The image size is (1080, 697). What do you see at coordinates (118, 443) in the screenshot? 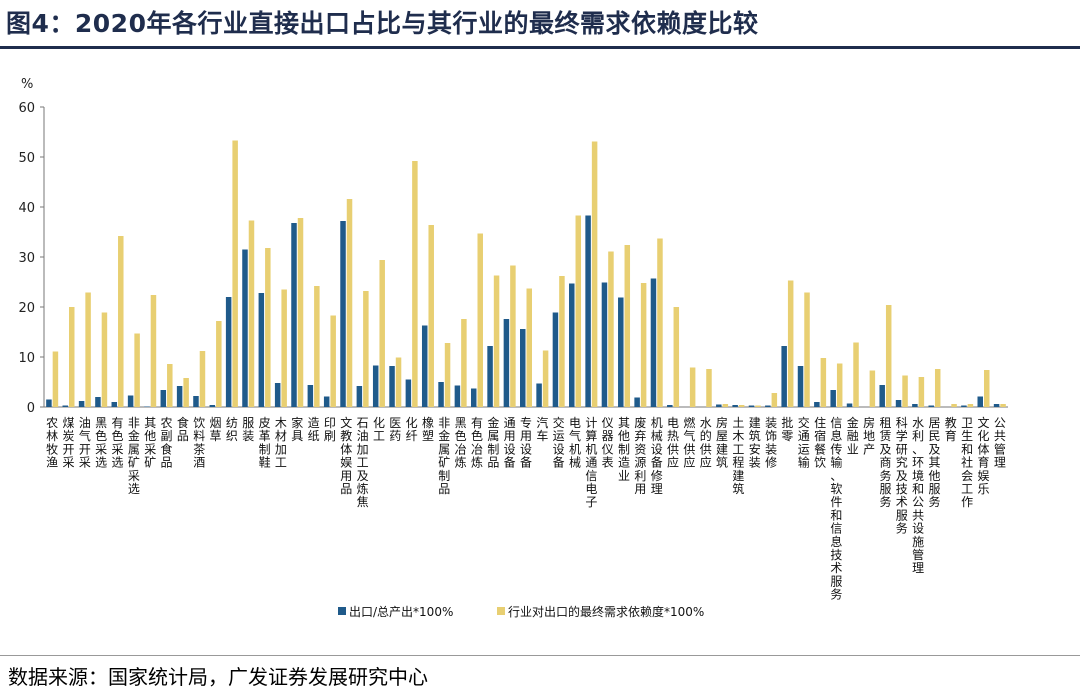
I see `category-label: 有色采选` at bounding box center [118, 443].